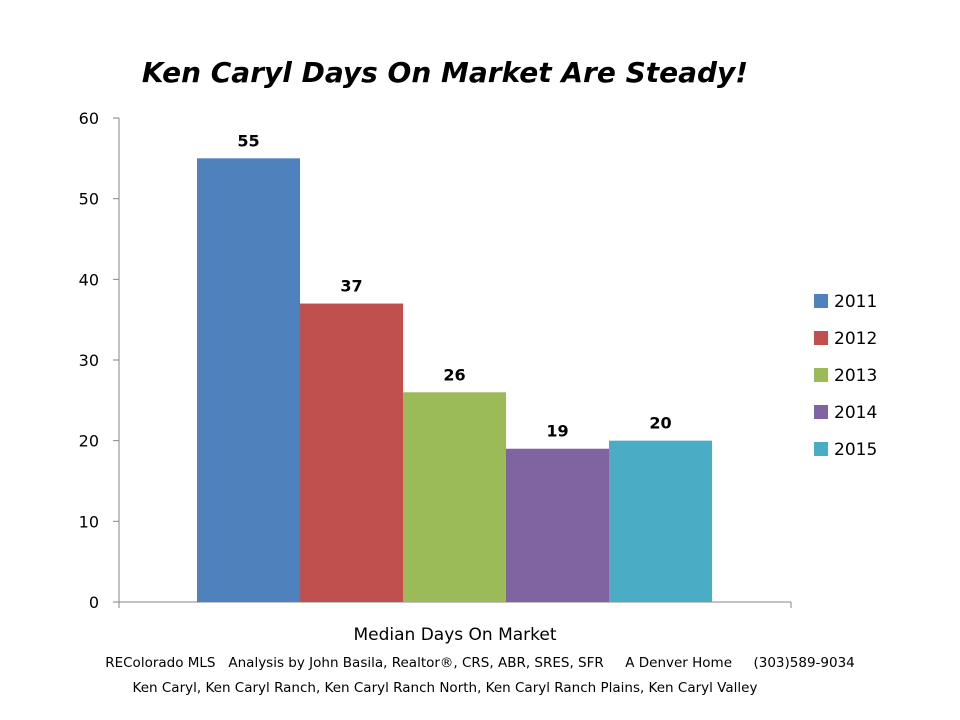 This screenshot has width=960, height=720. I want to click on data-label-2013: 26, so click(454, 374).